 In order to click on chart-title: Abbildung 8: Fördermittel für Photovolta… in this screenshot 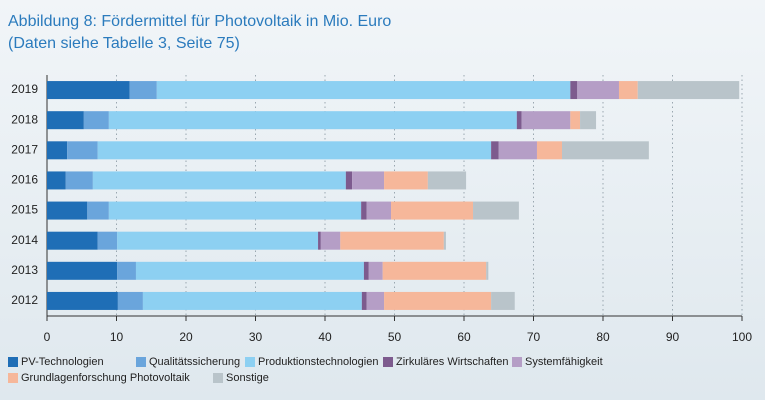, I will do `click(199, 21)`.